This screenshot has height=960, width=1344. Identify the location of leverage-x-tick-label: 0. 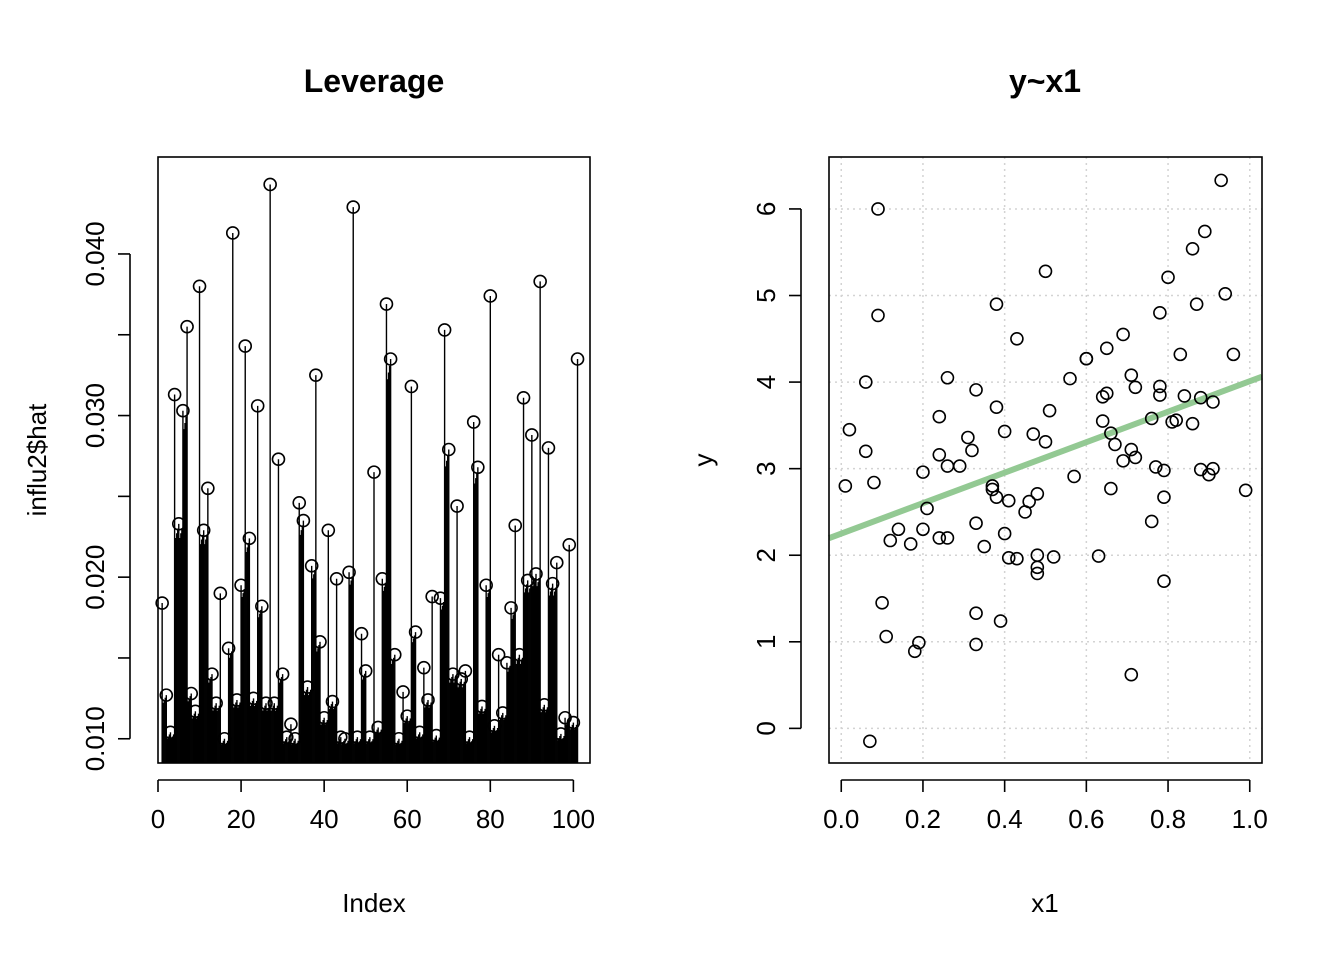
(158, 819).